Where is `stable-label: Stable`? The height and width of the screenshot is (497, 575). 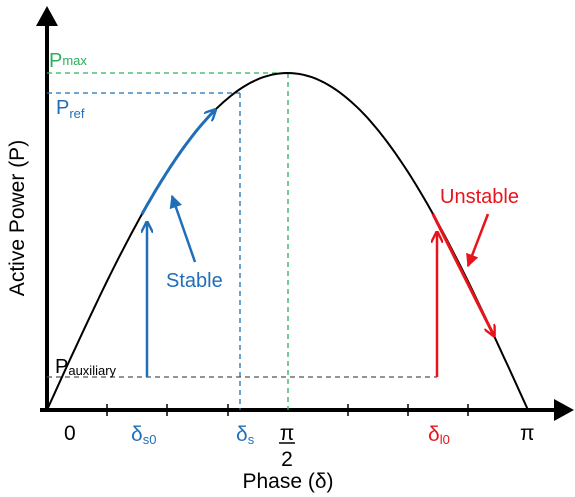
stable-label: Stable is located at coordinates (194, 281).